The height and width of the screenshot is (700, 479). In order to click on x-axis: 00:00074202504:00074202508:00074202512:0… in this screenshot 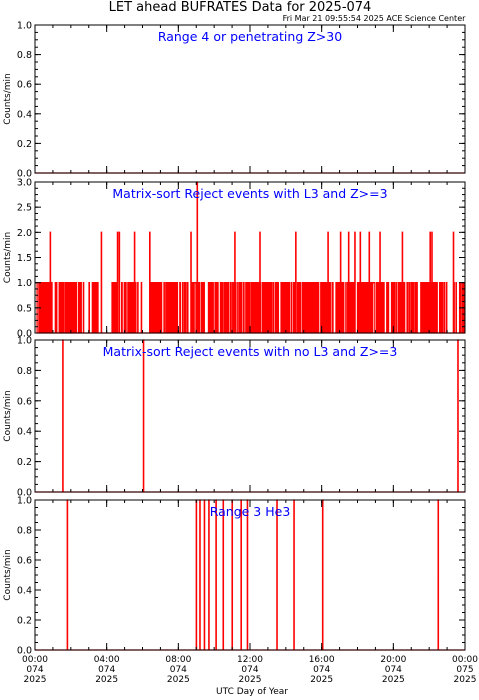, I will do `click(250, 670)`.